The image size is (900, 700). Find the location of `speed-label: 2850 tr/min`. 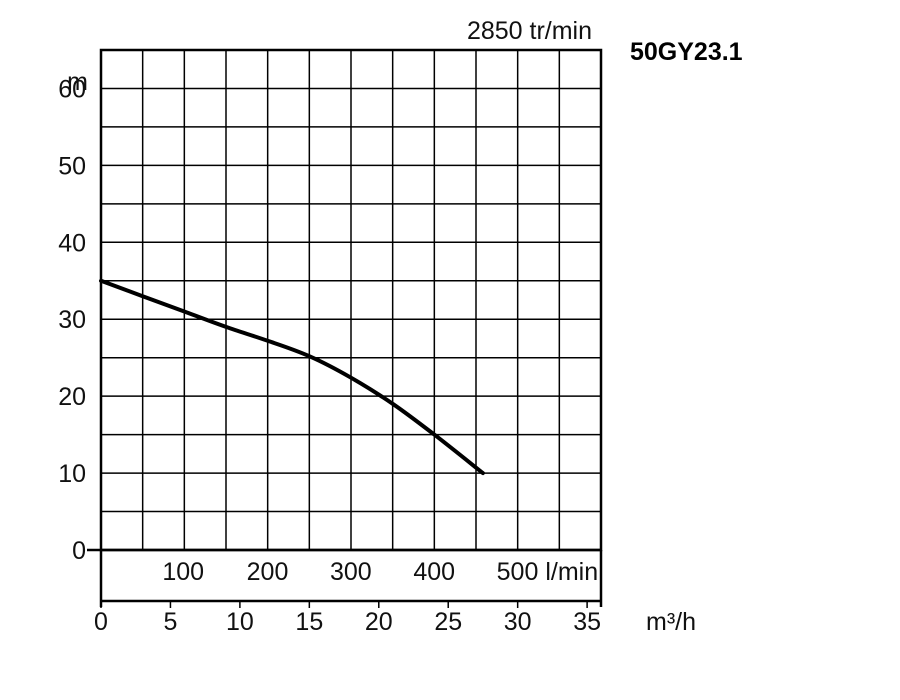

speed-label: 2850 tr/min is located at coordinates (529, 31).